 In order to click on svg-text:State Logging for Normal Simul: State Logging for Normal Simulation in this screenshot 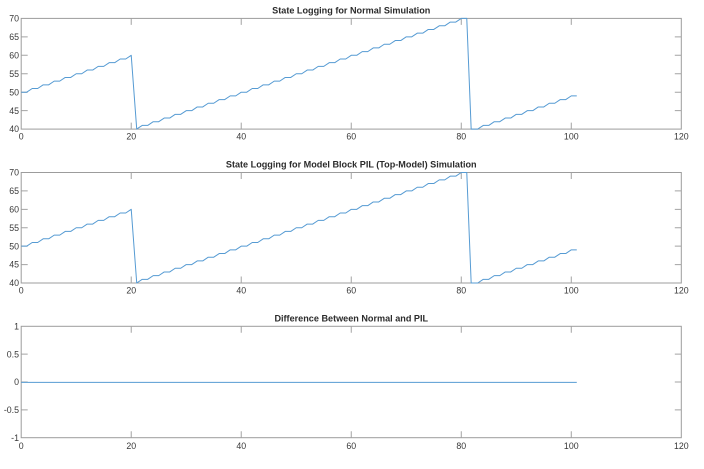, I will do `click(351, 10)`.